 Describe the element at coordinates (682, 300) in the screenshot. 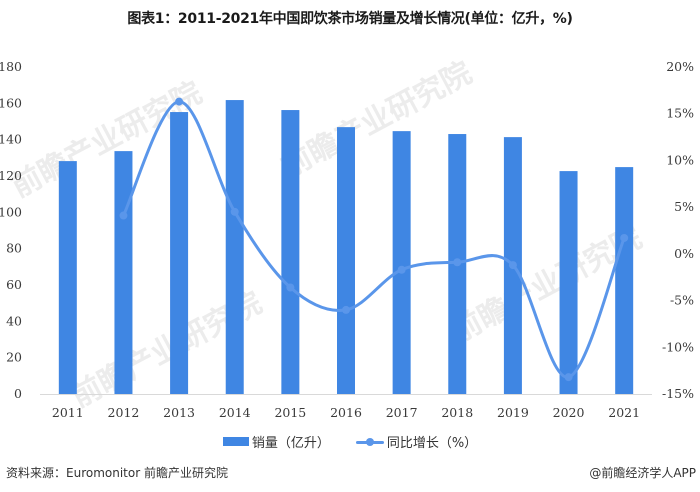

I see `y2-tick-label: -5%` at that location.